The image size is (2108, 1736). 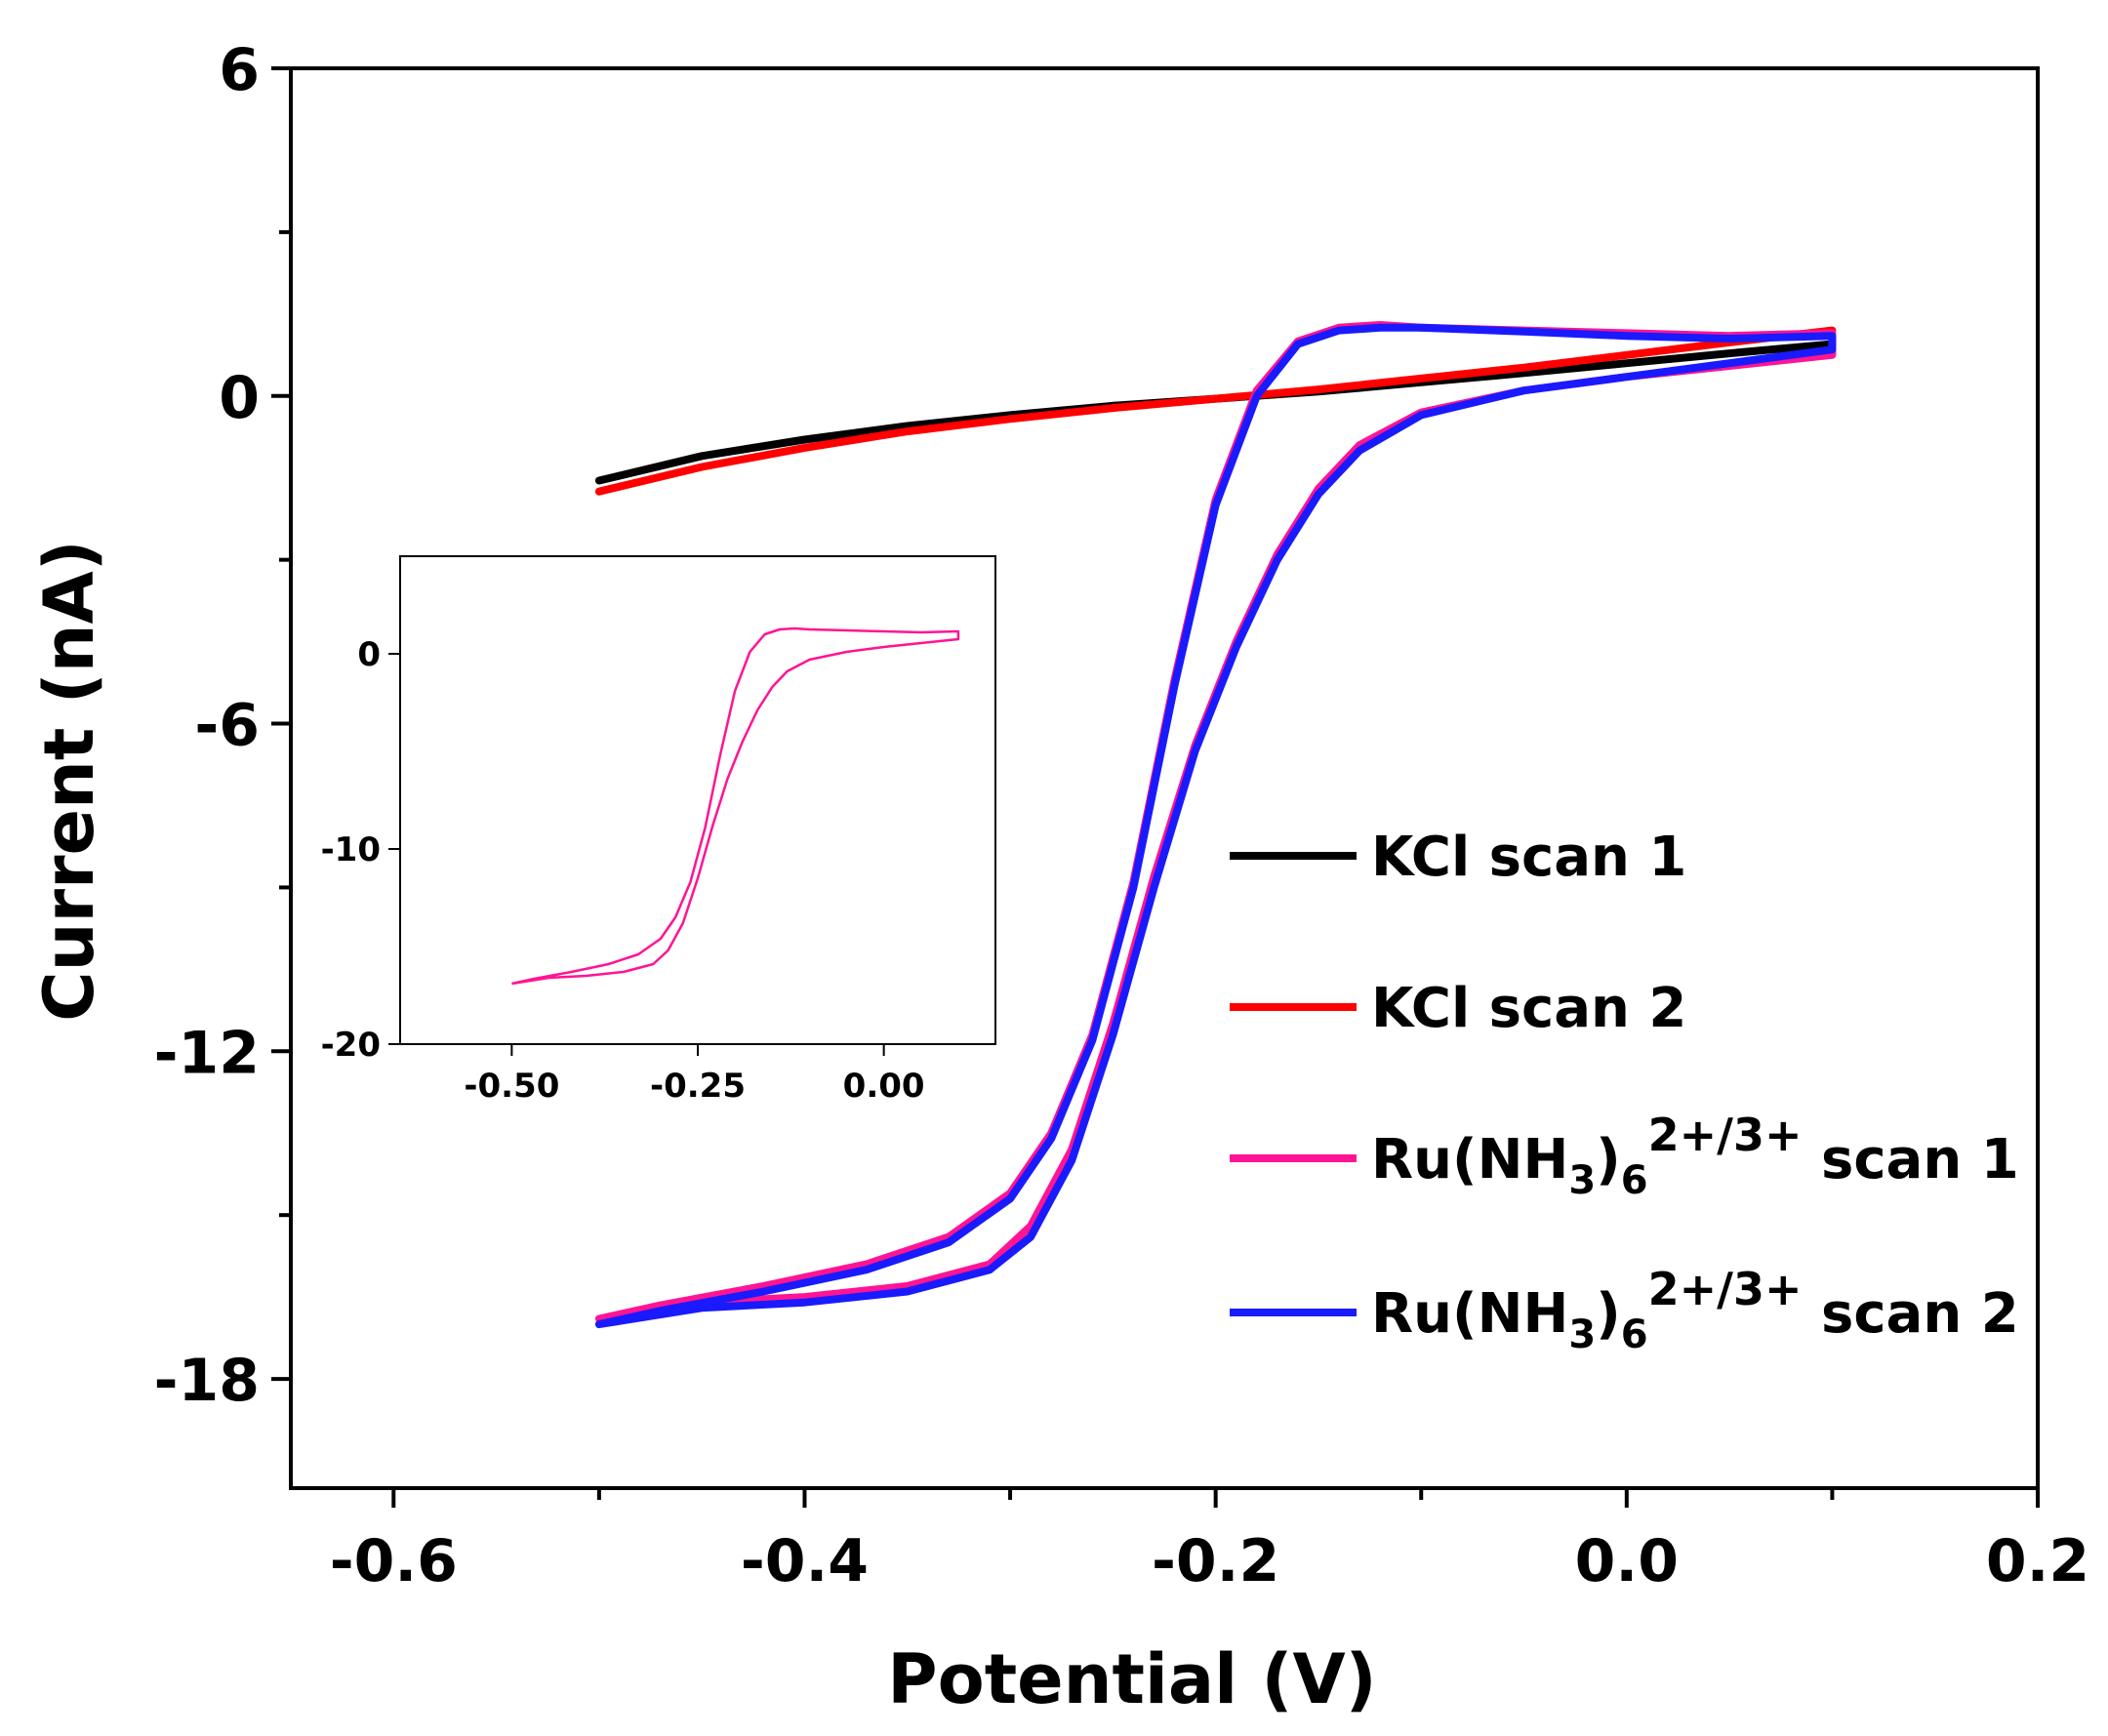 What do you see at coordinates (1695, 1156) in the screenshot?
I see `legend-label-ru-scan-1: Ru(NH3)62+/3+ scan 1` at bounding box center [1695, 1156].